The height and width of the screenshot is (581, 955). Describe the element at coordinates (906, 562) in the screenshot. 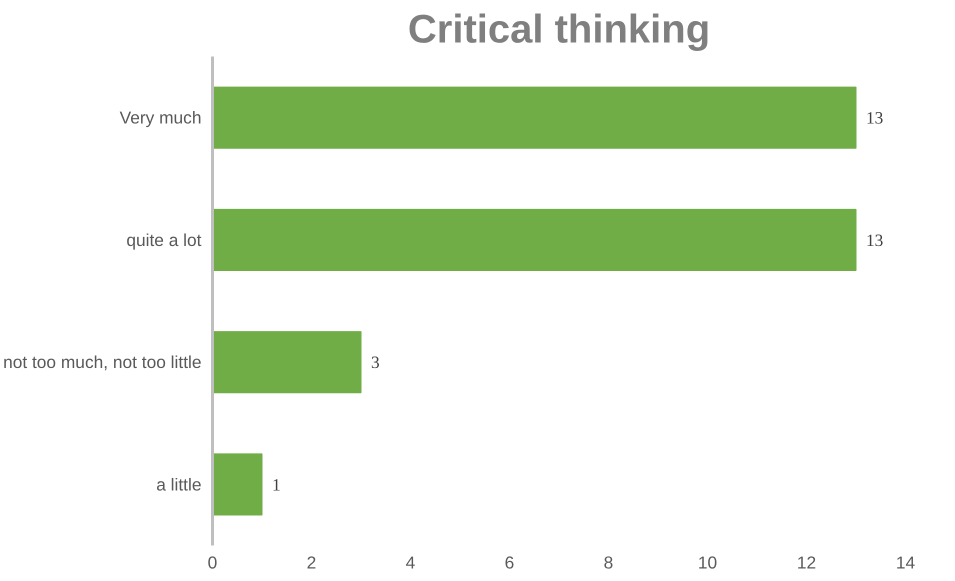

I see `x-tick-label: 14` at that location.